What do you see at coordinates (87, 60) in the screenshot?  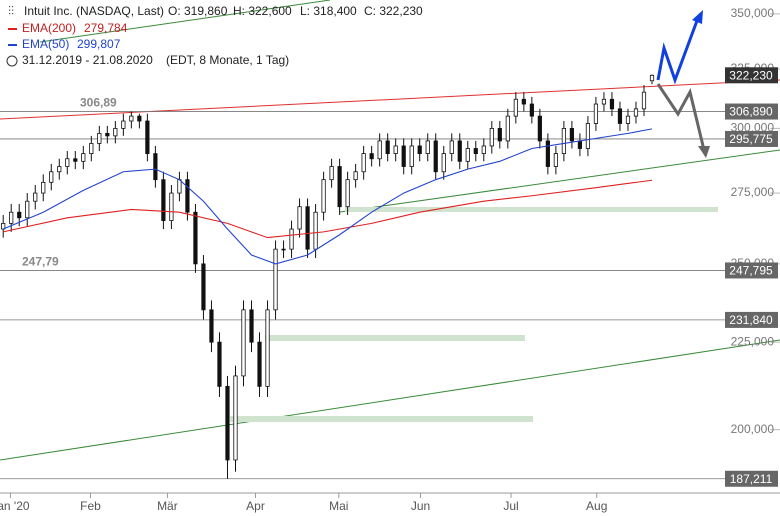 I see `period: 31.12.2019 - 21.08.2020` at bounding box center [87, 60].